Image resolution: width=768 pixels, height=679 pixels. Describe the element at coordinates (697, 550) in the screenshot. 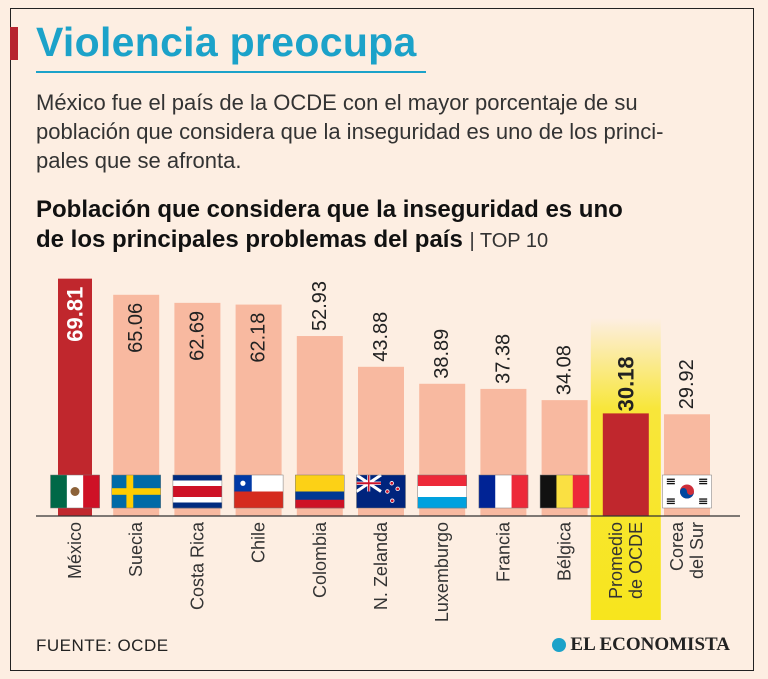

I see `category-label: del Sur` at that location.